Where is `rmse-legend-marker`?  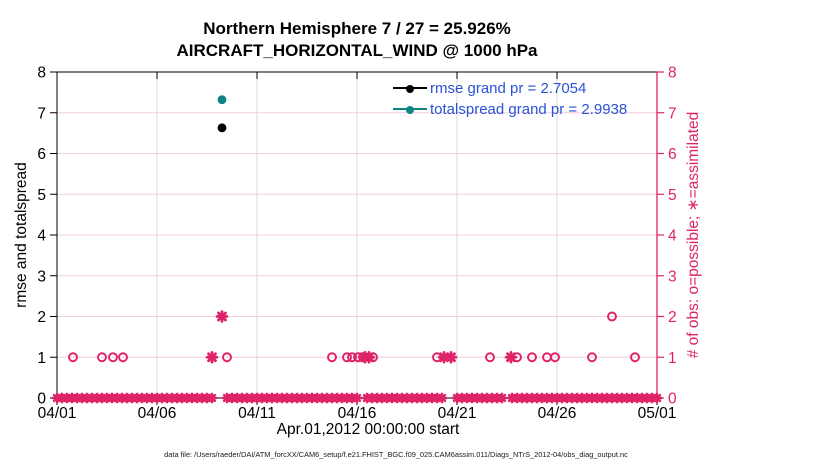
rmse-legend-marker is located at coordinates (410, 88).